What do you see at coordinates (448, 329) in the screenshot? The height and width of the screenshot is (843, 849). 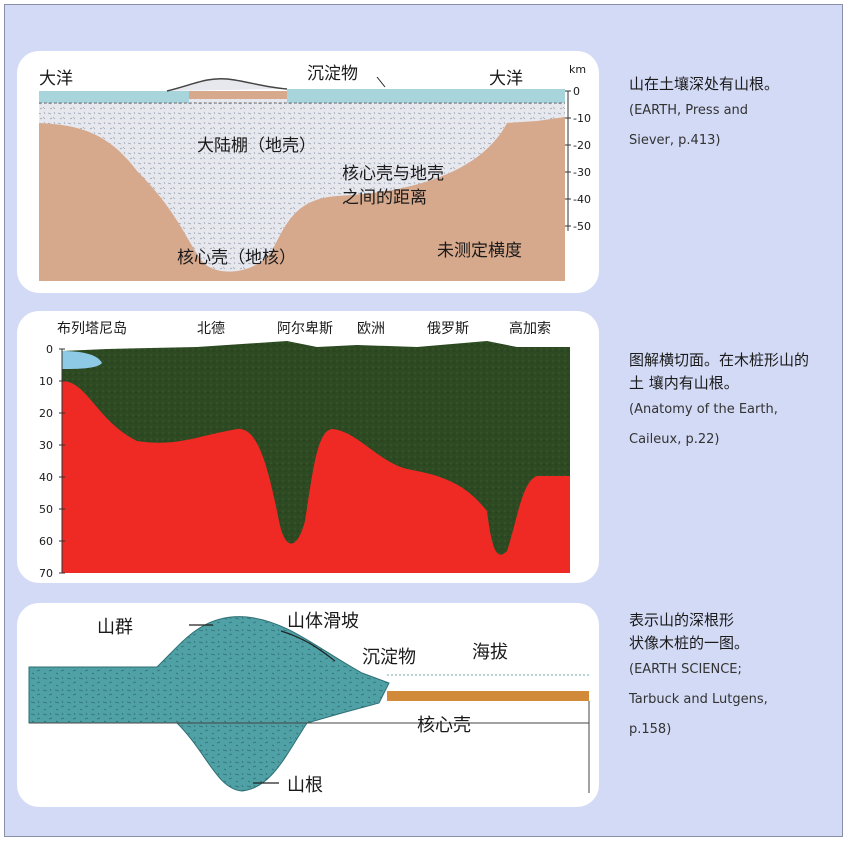 I see `region-label: 俄罗斯` at bounding box center [448, 329].